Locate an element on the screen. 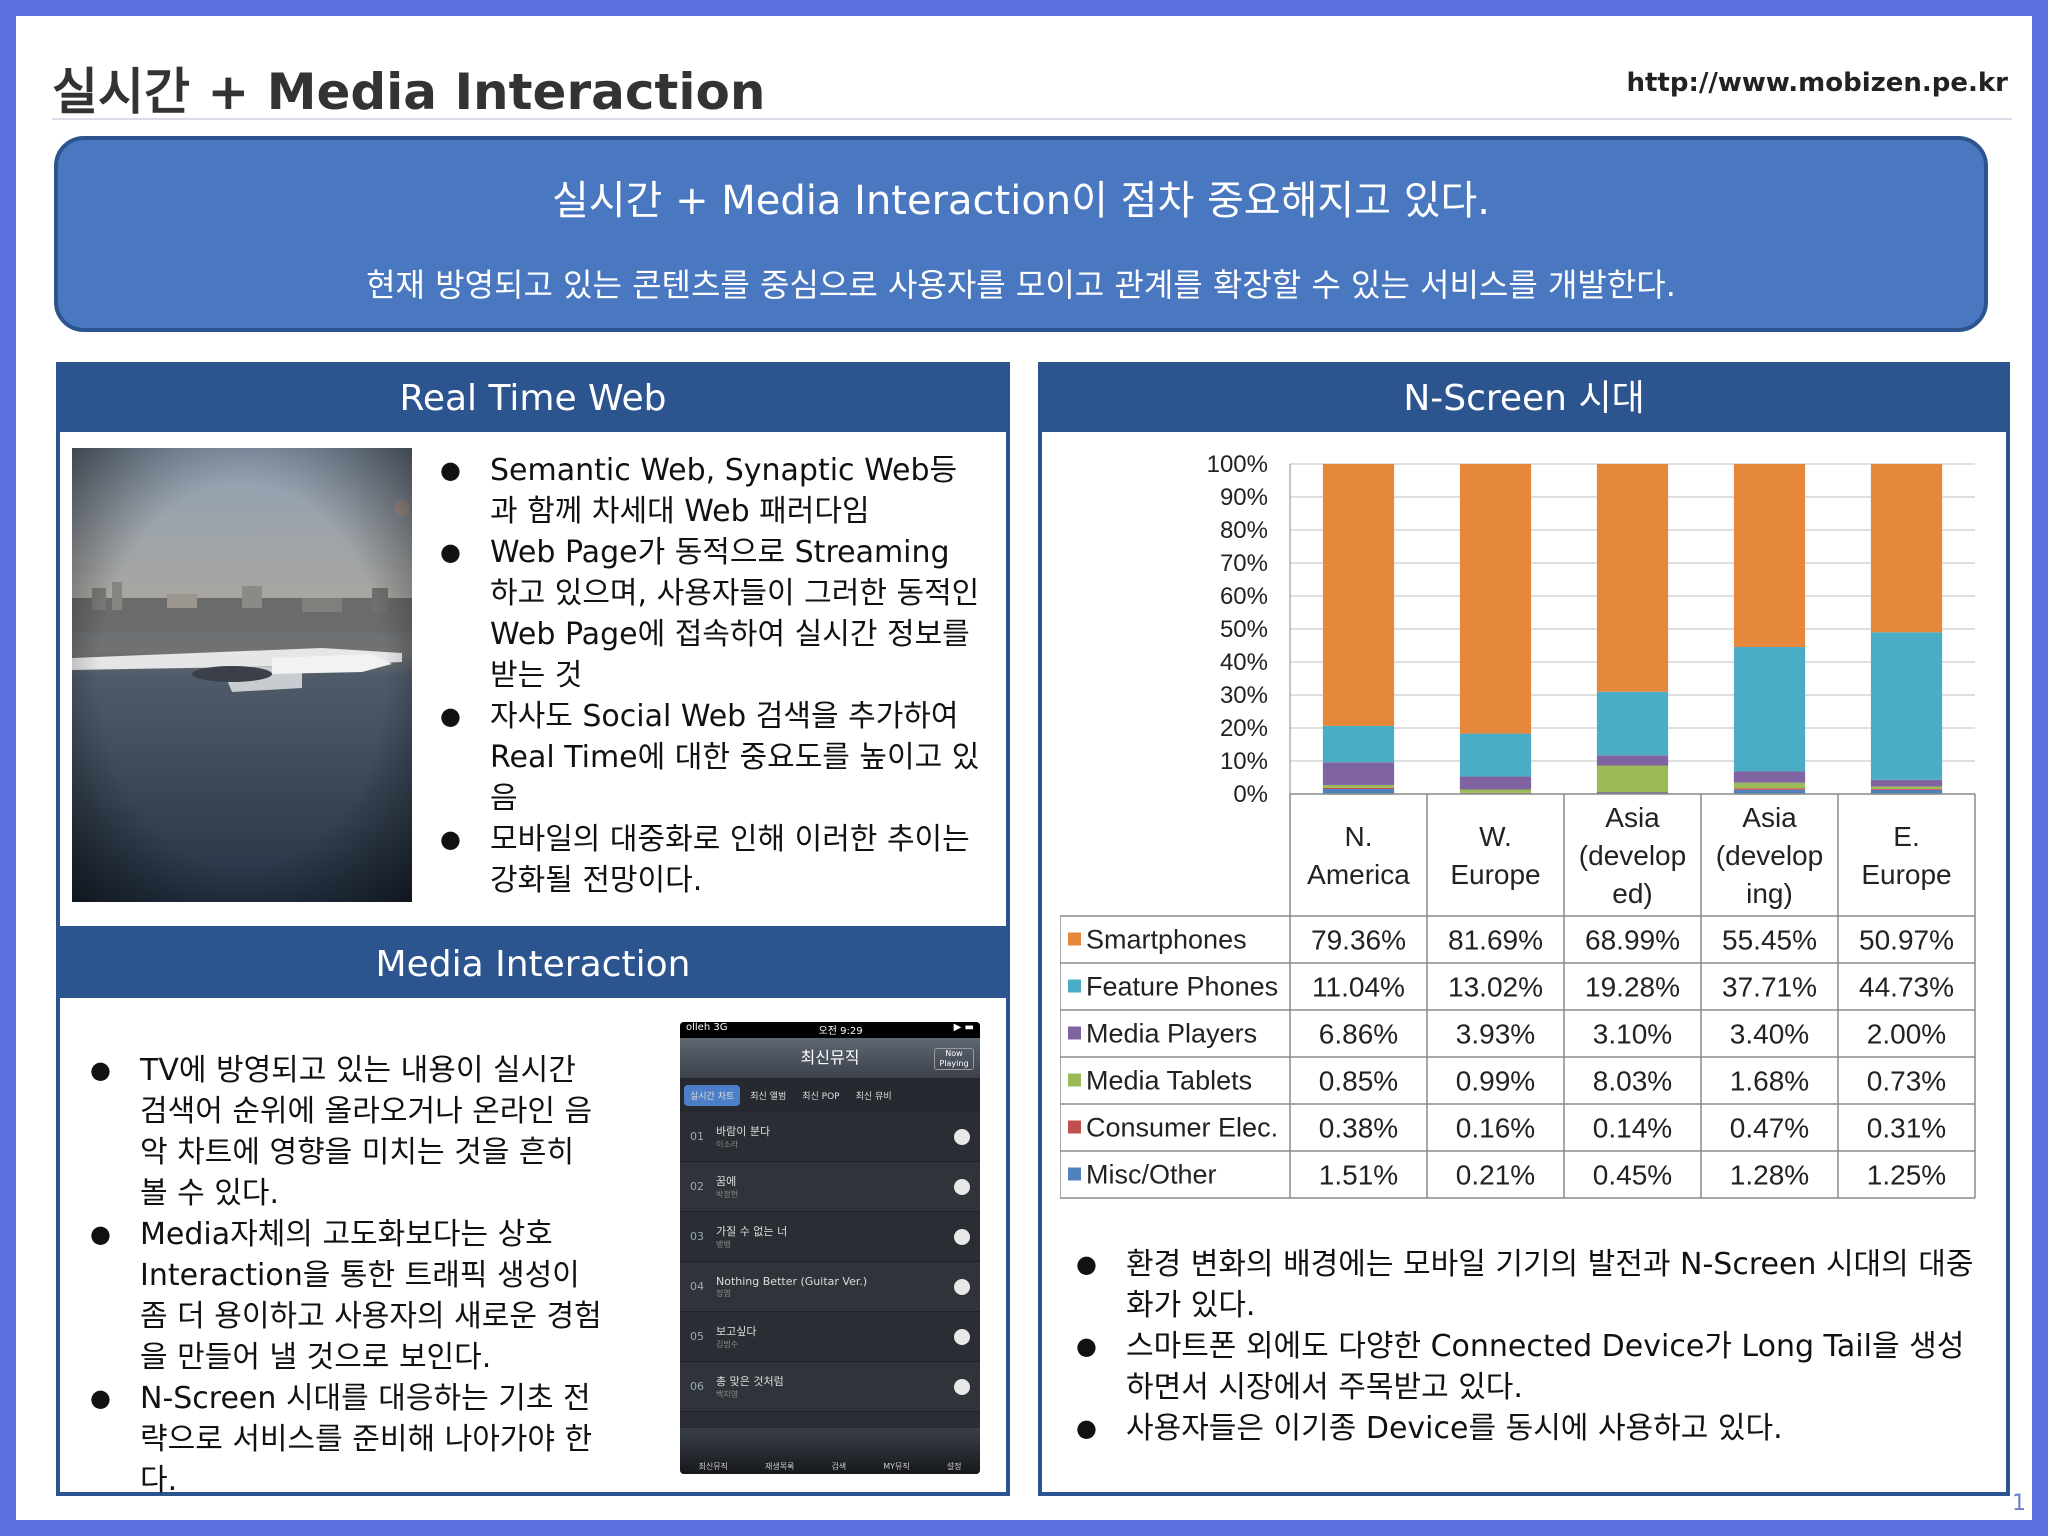 This screenshot has height=1536, width=2048. y-tick-label: 30% is located at coordinates (1244, 695).